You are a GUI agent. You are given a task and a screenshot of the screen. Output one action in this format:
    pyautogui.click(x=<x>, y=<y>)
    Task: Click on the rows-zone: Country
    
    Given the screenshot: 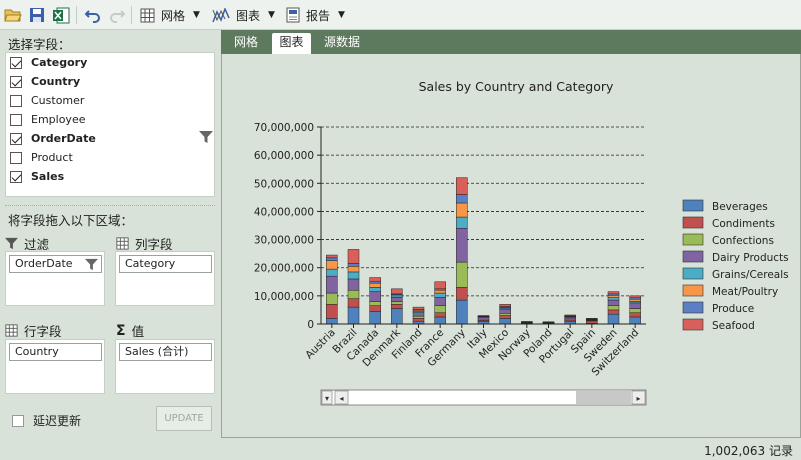 What is the action you would take?
    pyautogui.click(x=55, y=366)
    